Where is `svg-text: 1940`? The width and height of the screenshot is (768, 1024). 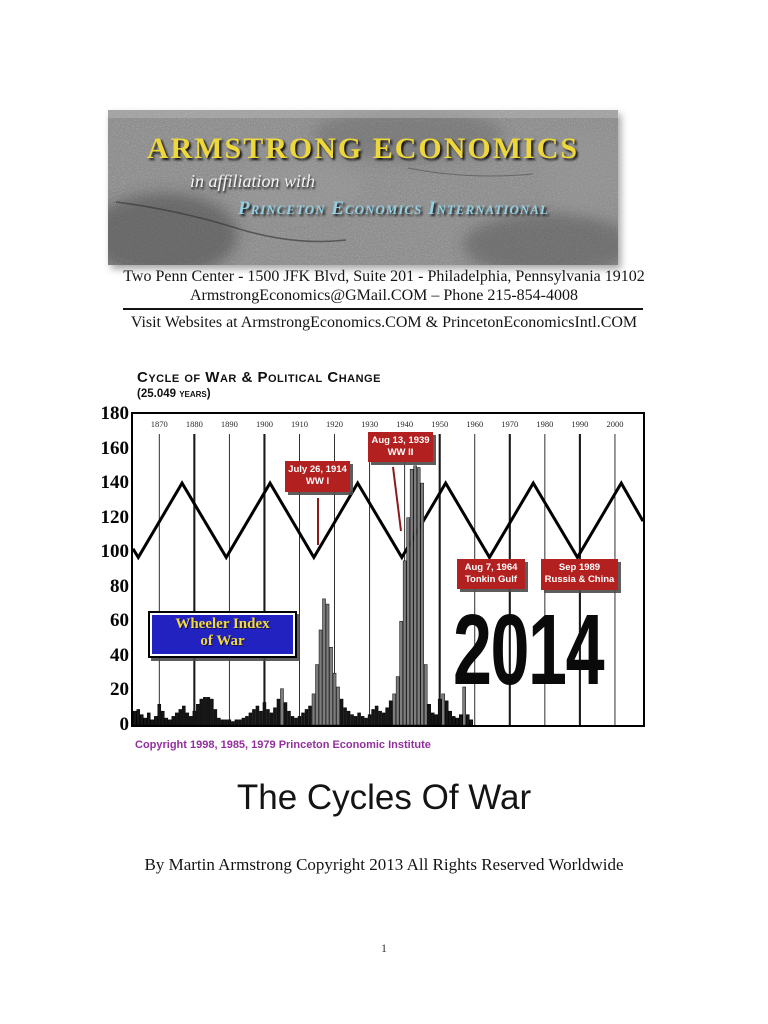
svg-text: 1940 is located at coordinates (404, 424).